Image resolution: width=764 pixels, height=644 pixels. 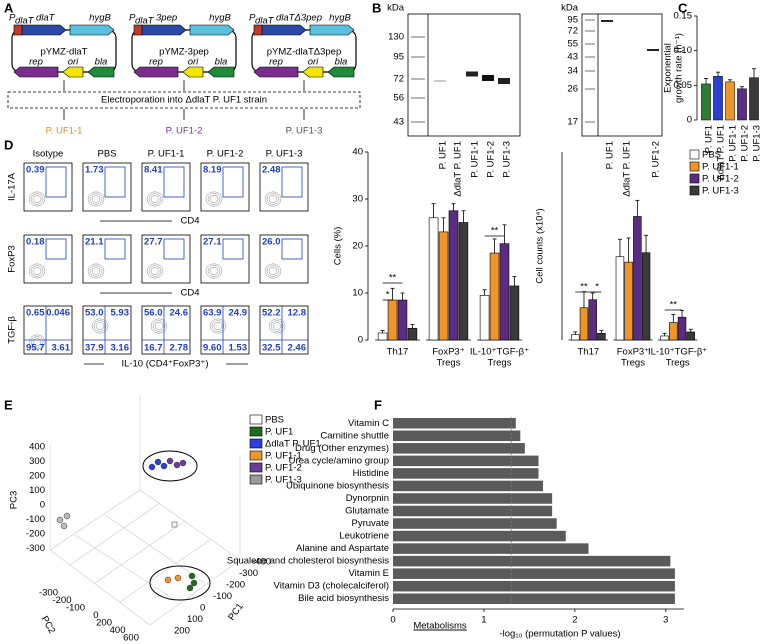 What do you see at coordinates (299, 18) in the screenshot?
I see `insert-label: dlaTΔ3pep` at bounding box center [299, 18].